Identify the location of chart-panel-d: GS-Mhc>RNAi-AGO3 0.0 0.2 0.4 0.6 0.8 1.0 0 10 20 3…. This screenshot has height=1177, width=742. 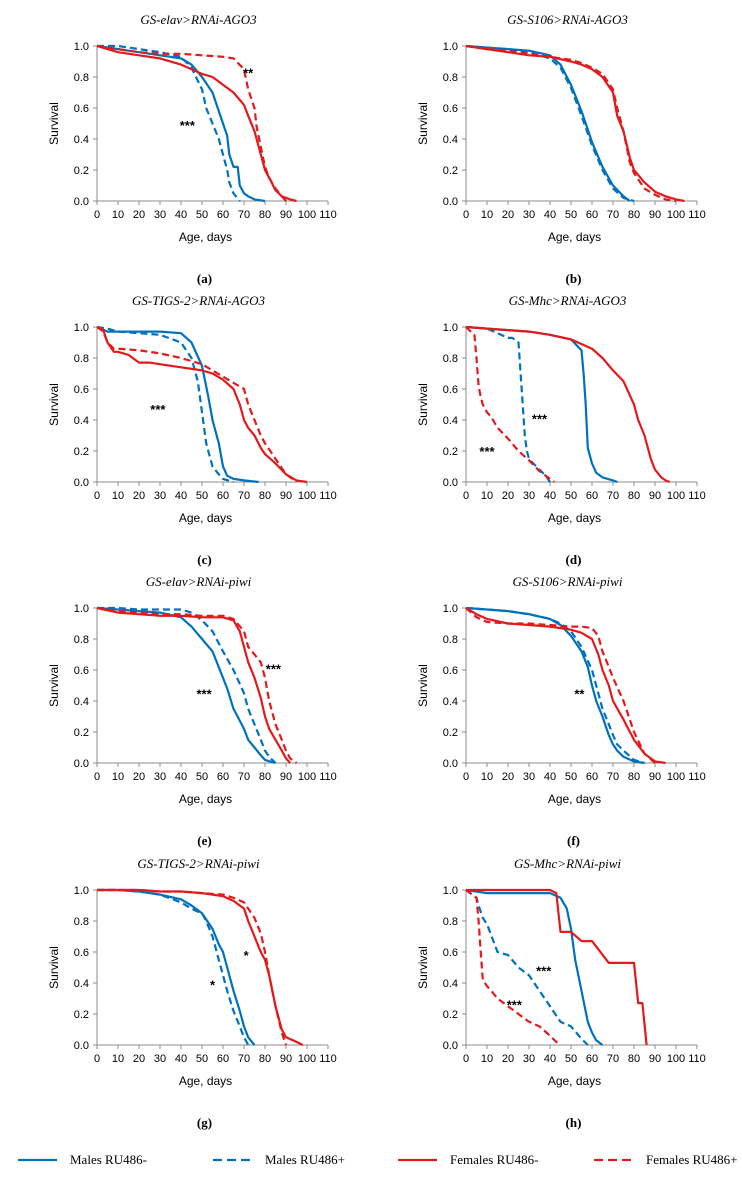
(561, 430).